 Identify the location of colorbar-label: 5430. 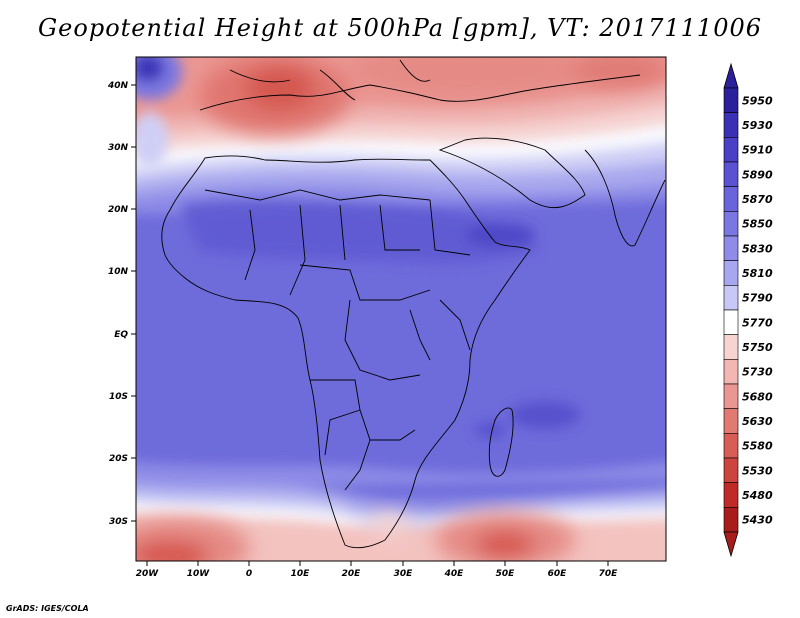
(757, 520).